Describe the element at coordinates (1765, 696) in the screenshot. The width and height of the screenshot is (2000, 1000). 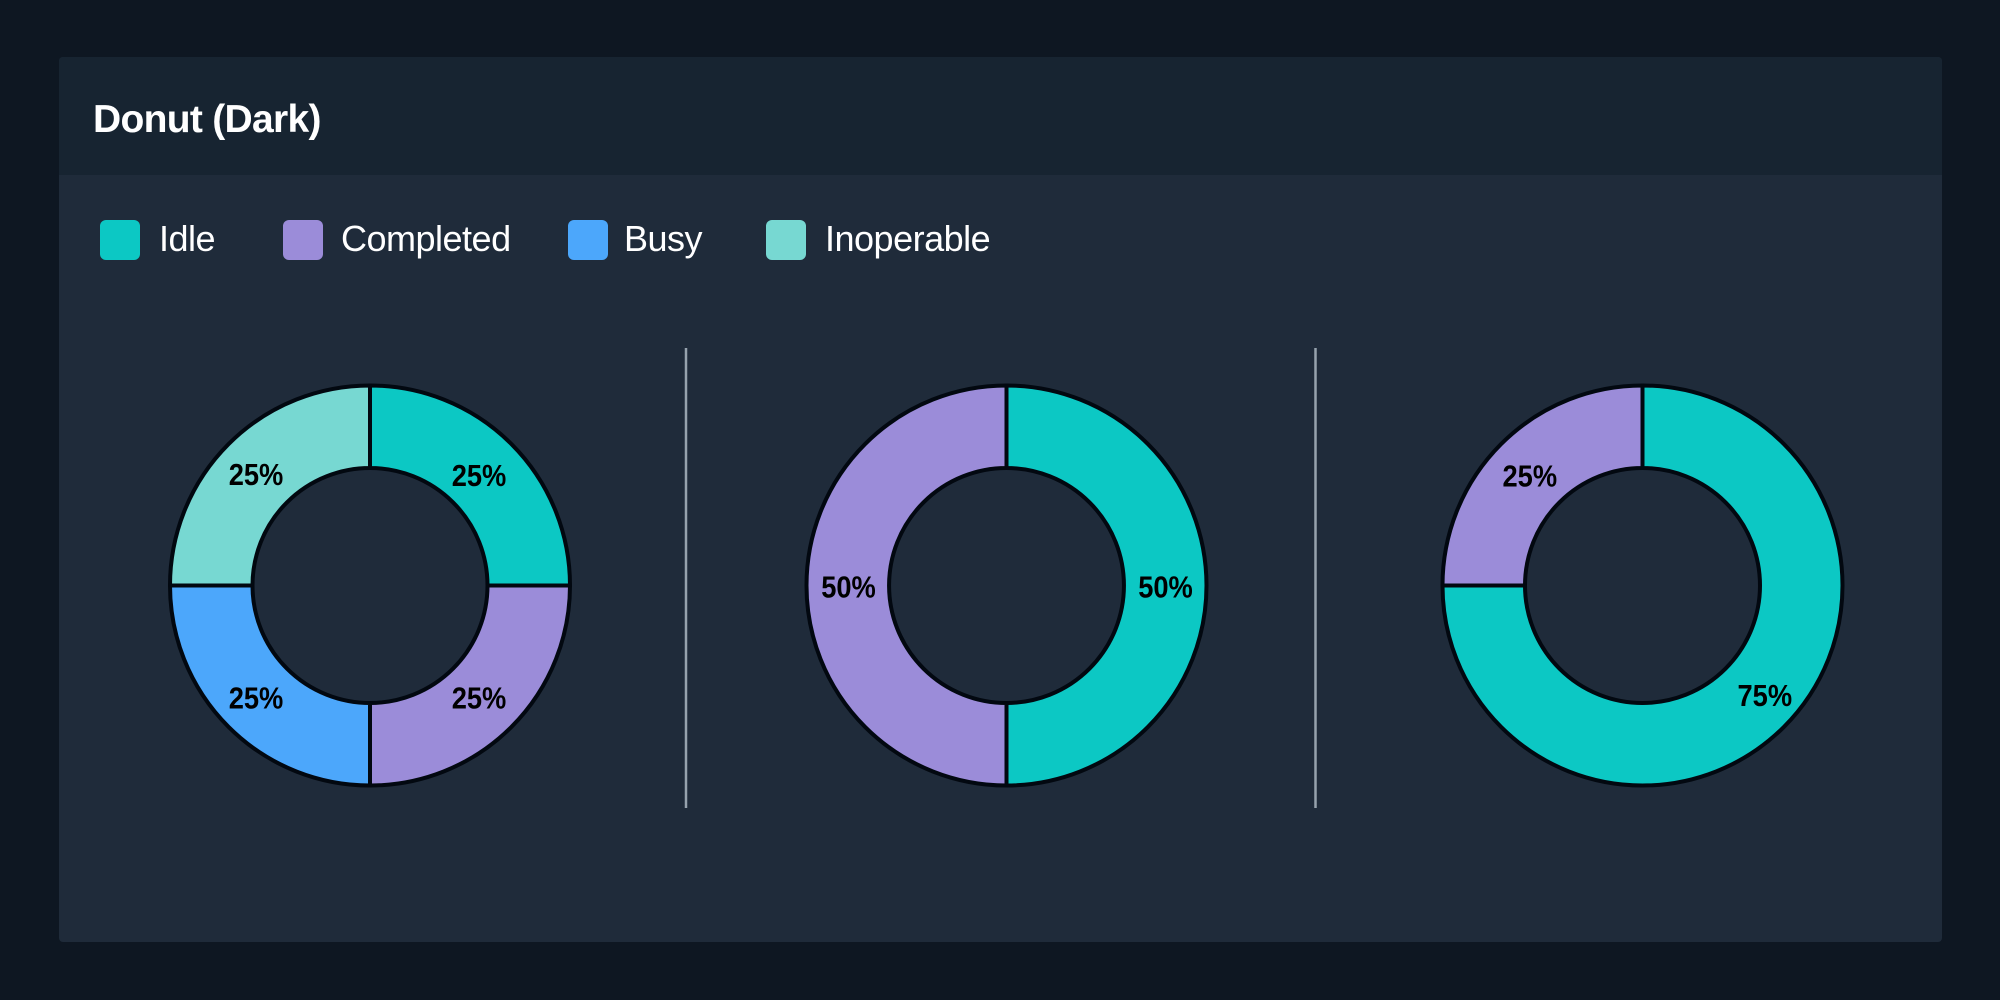
I see `svg-text: 75%` at that location.